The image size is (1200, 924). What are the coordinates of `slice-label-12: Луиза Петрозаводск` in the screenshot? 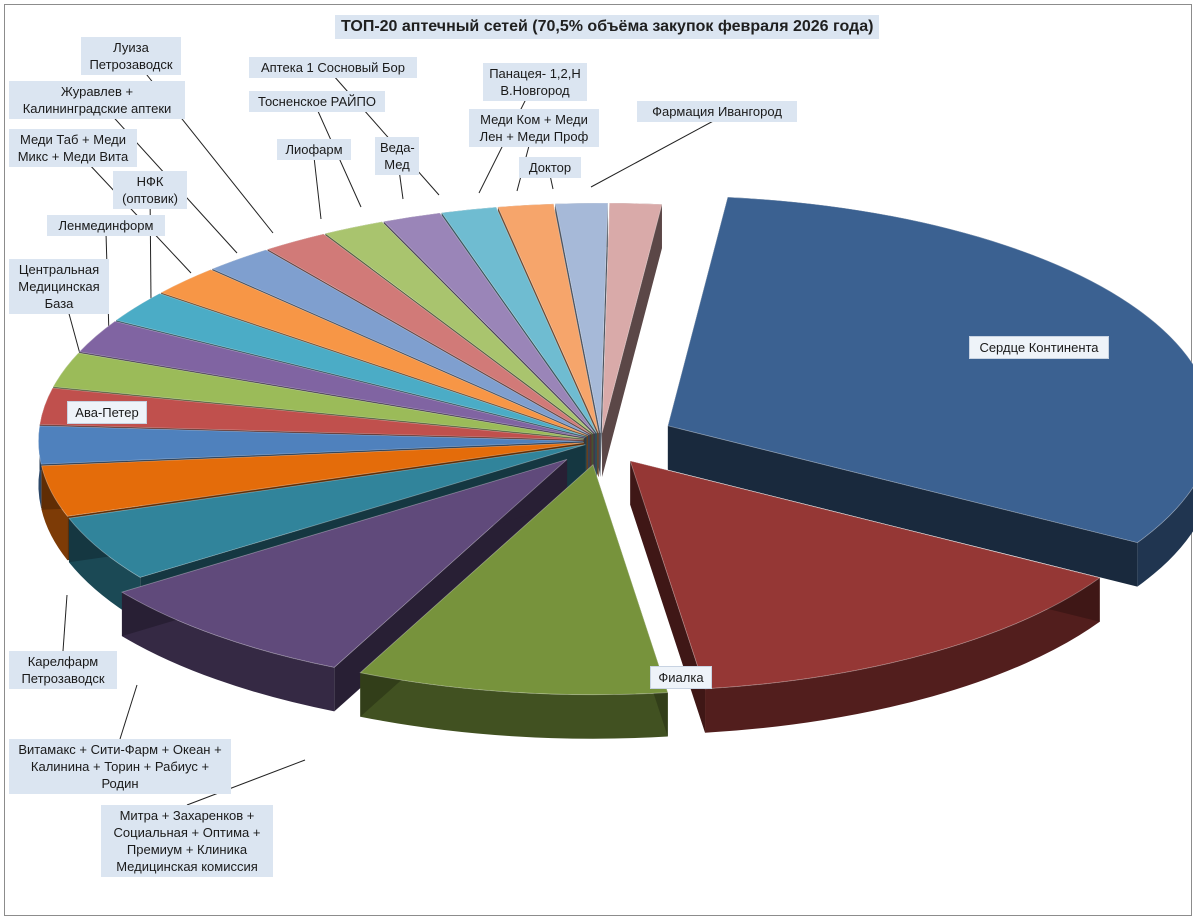 It's located at (131, 56).